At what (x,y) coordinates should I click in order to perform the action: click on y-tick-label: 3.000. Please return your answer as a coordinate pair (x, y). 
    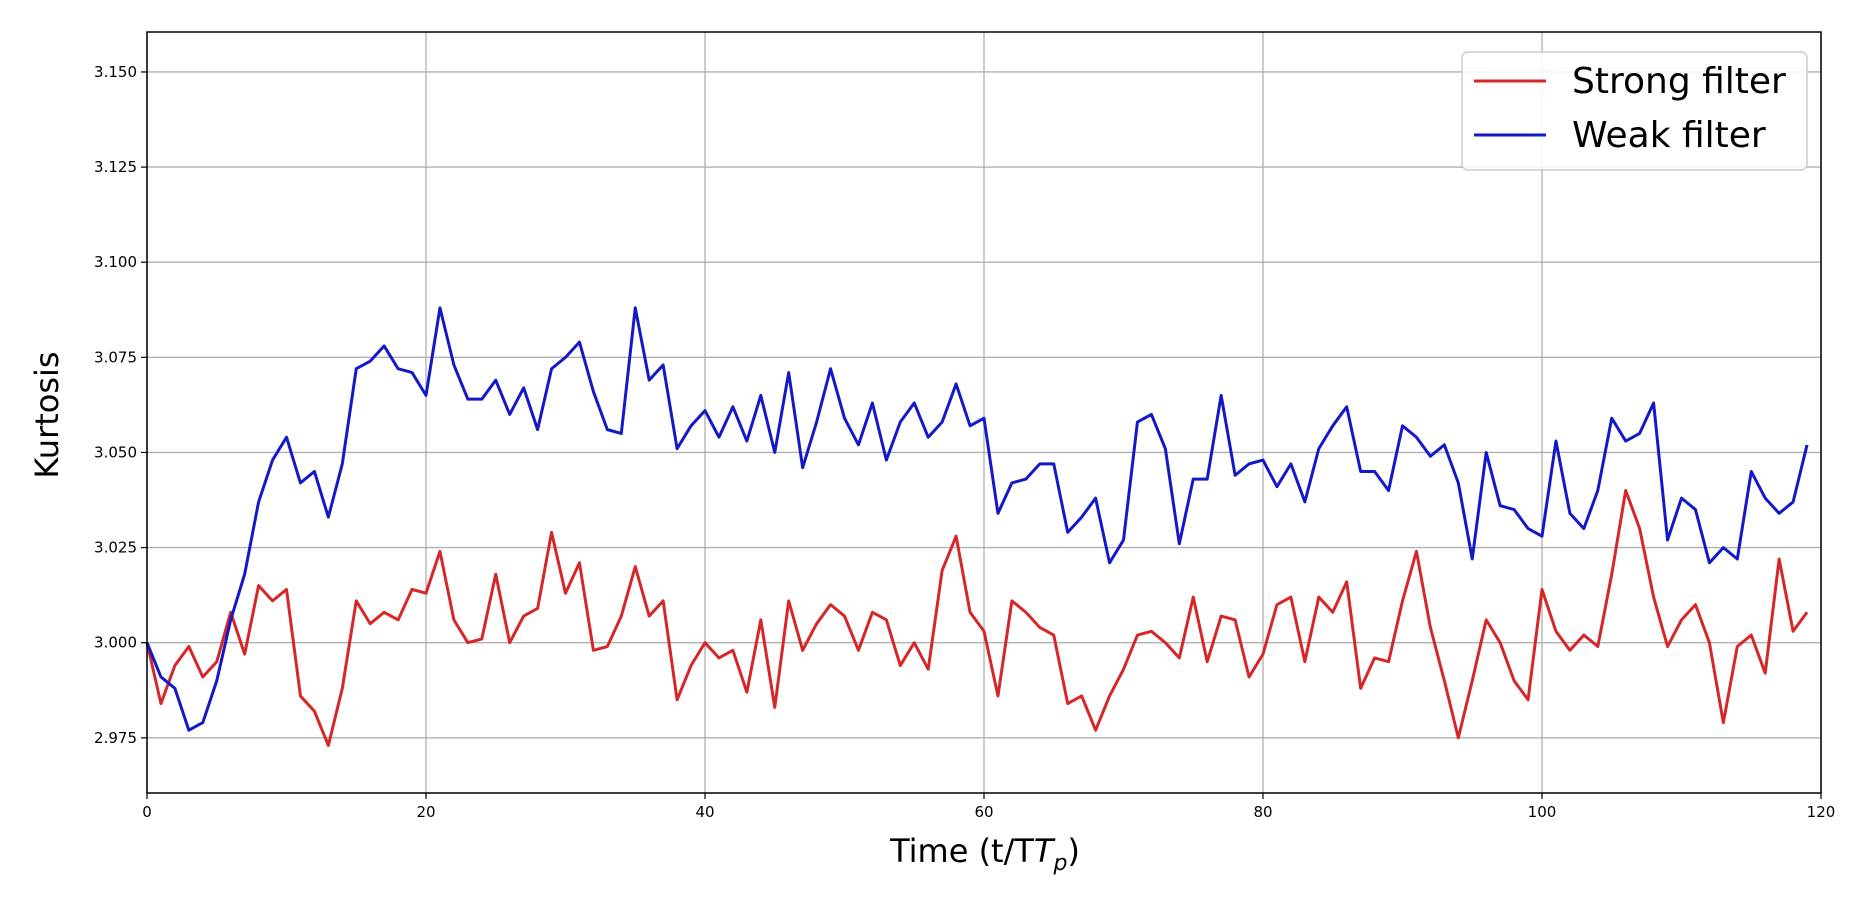
    Looking at the image, I should click on (115, 643).